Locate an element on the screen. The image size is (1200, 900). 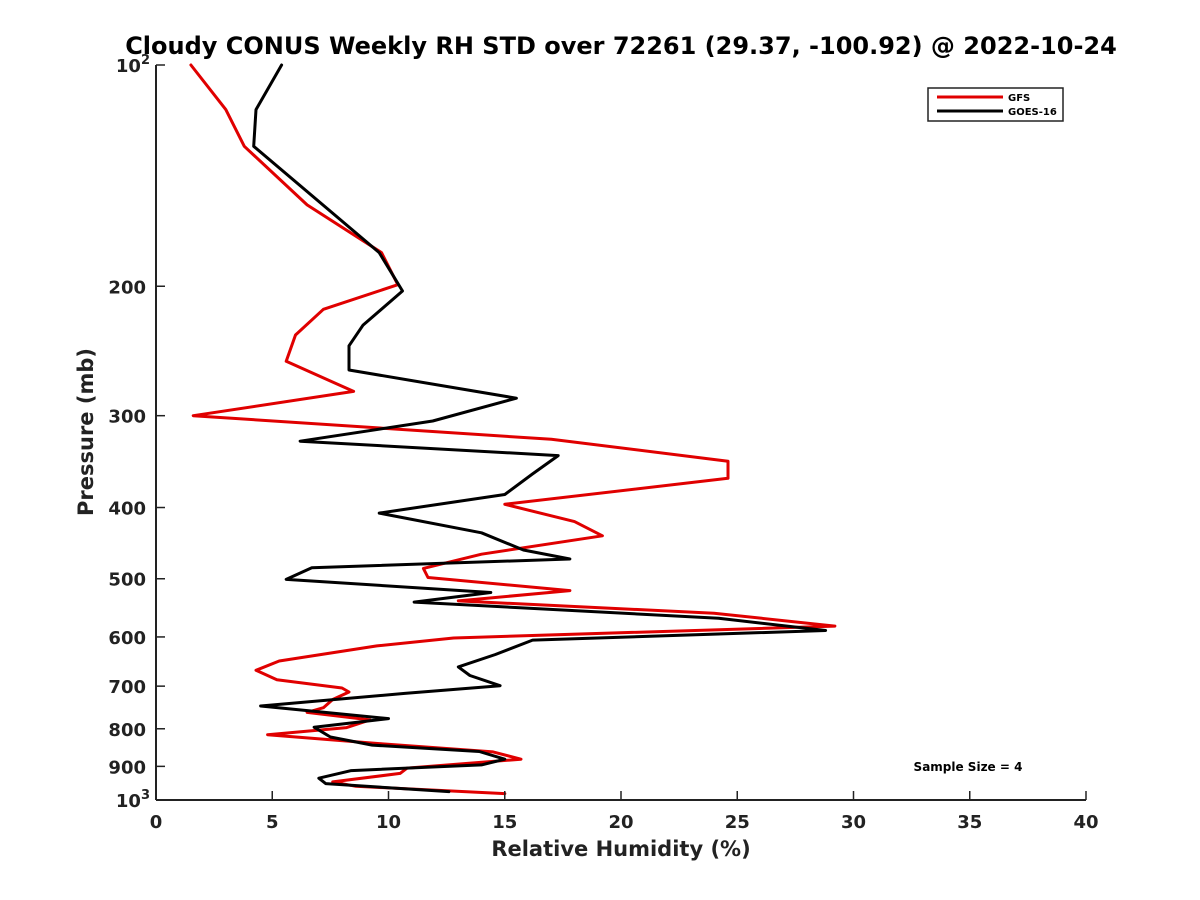
y-tick-label: 500 is located at coordinates (127, 580).